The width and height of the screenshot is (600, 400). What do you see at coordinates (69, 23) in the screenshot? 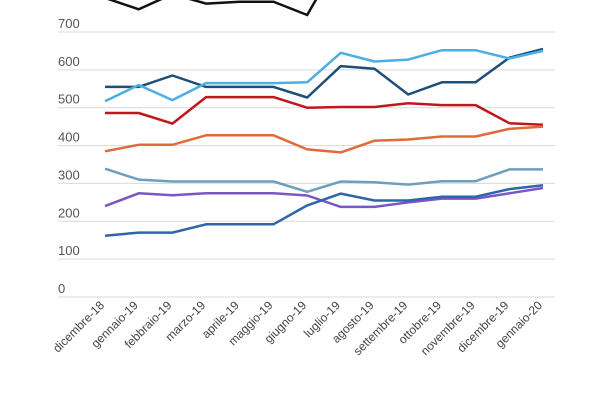
I see `y-tick-label: 700` at bounding box center [69, 23].